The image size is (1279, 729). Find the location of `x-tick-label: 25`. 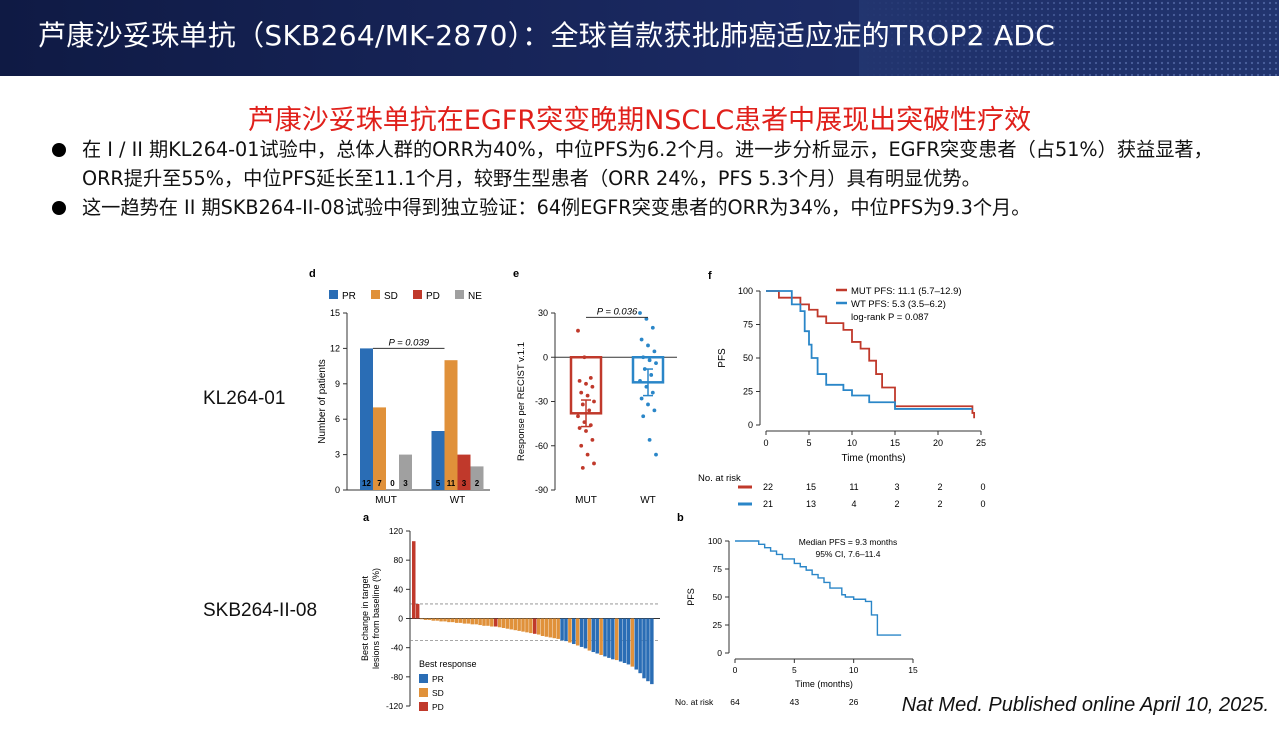

x-tick-label: 25 is located at coordinates (981, 443).